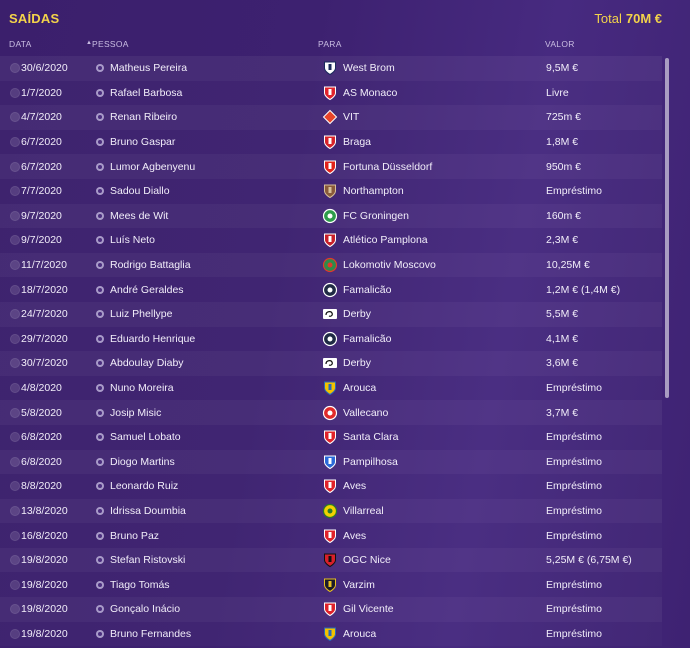 The width and height of the screenshot is (690, 648). I want to click on transfer-date: 19/8/2020, so click(44, 633).